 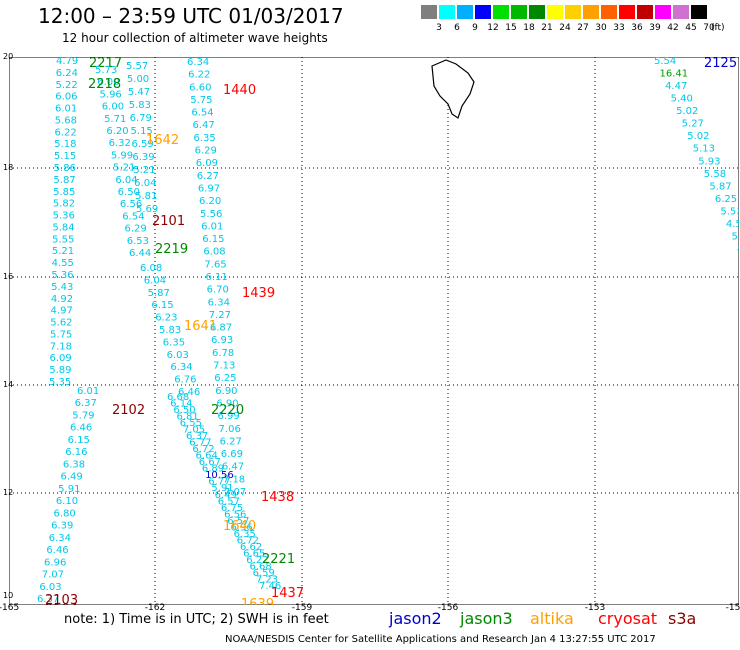 What do you see at coordinates (682, 618) in the screenshot?
I see `legend-s3a: s3a` at bounding box center [682, 618].